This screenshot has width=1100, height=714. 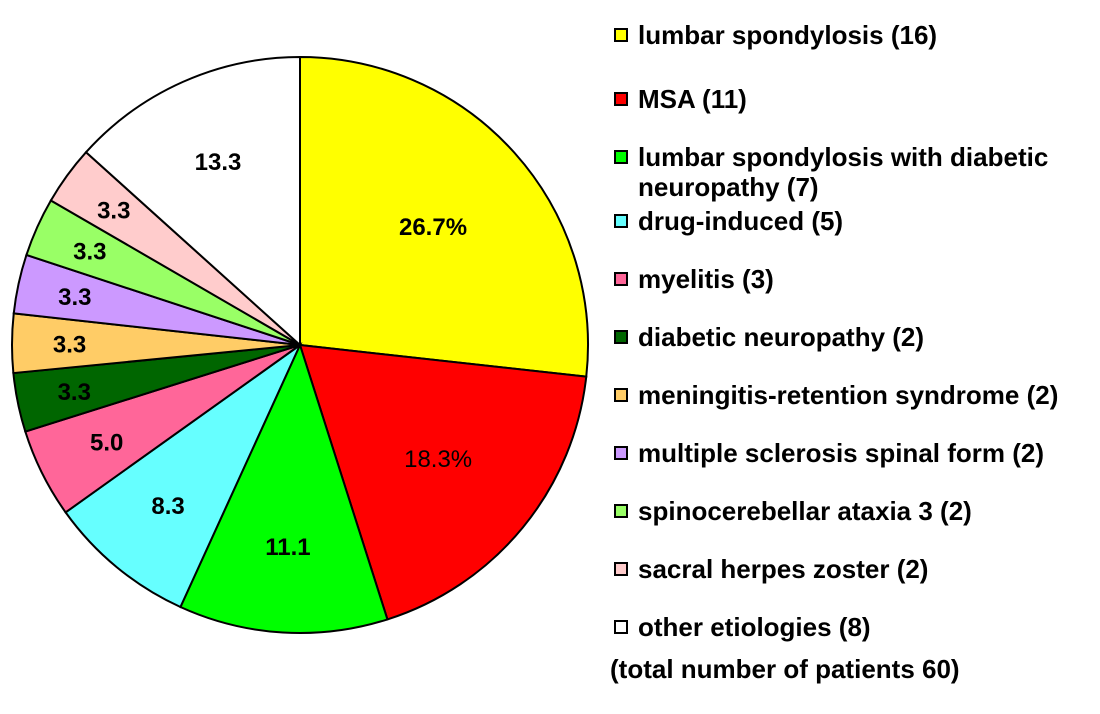 I want to click on slice-data-label: 11.1, so click(x=287, y=547).